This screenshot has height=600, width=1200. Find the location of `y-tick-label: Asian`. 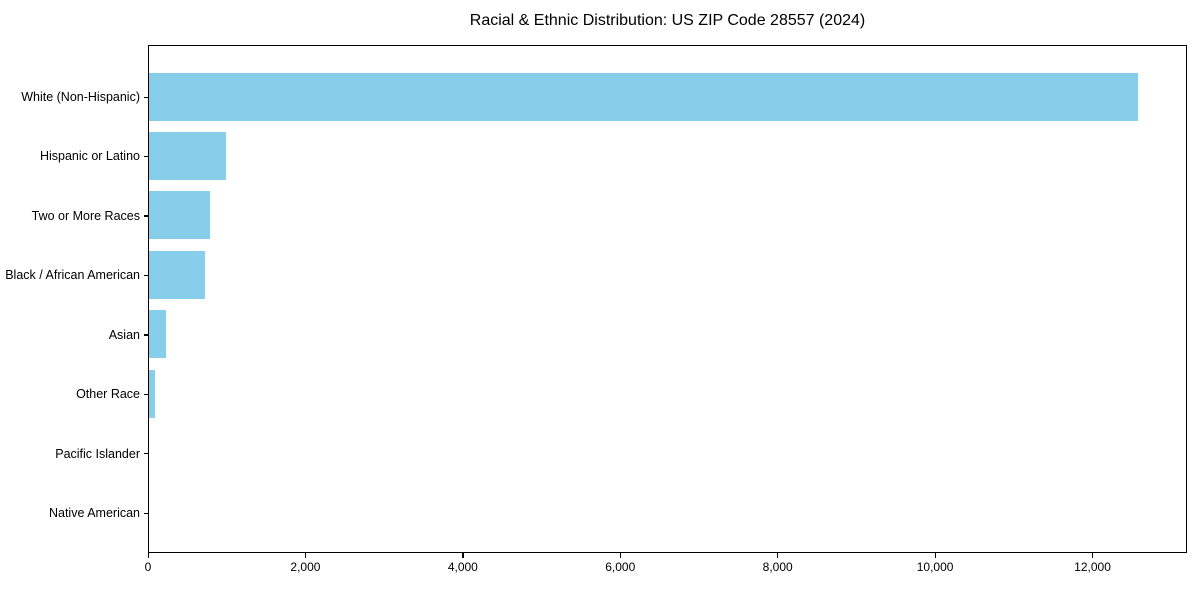

y-tick-label: Asian is located at coordinates (124, 334).